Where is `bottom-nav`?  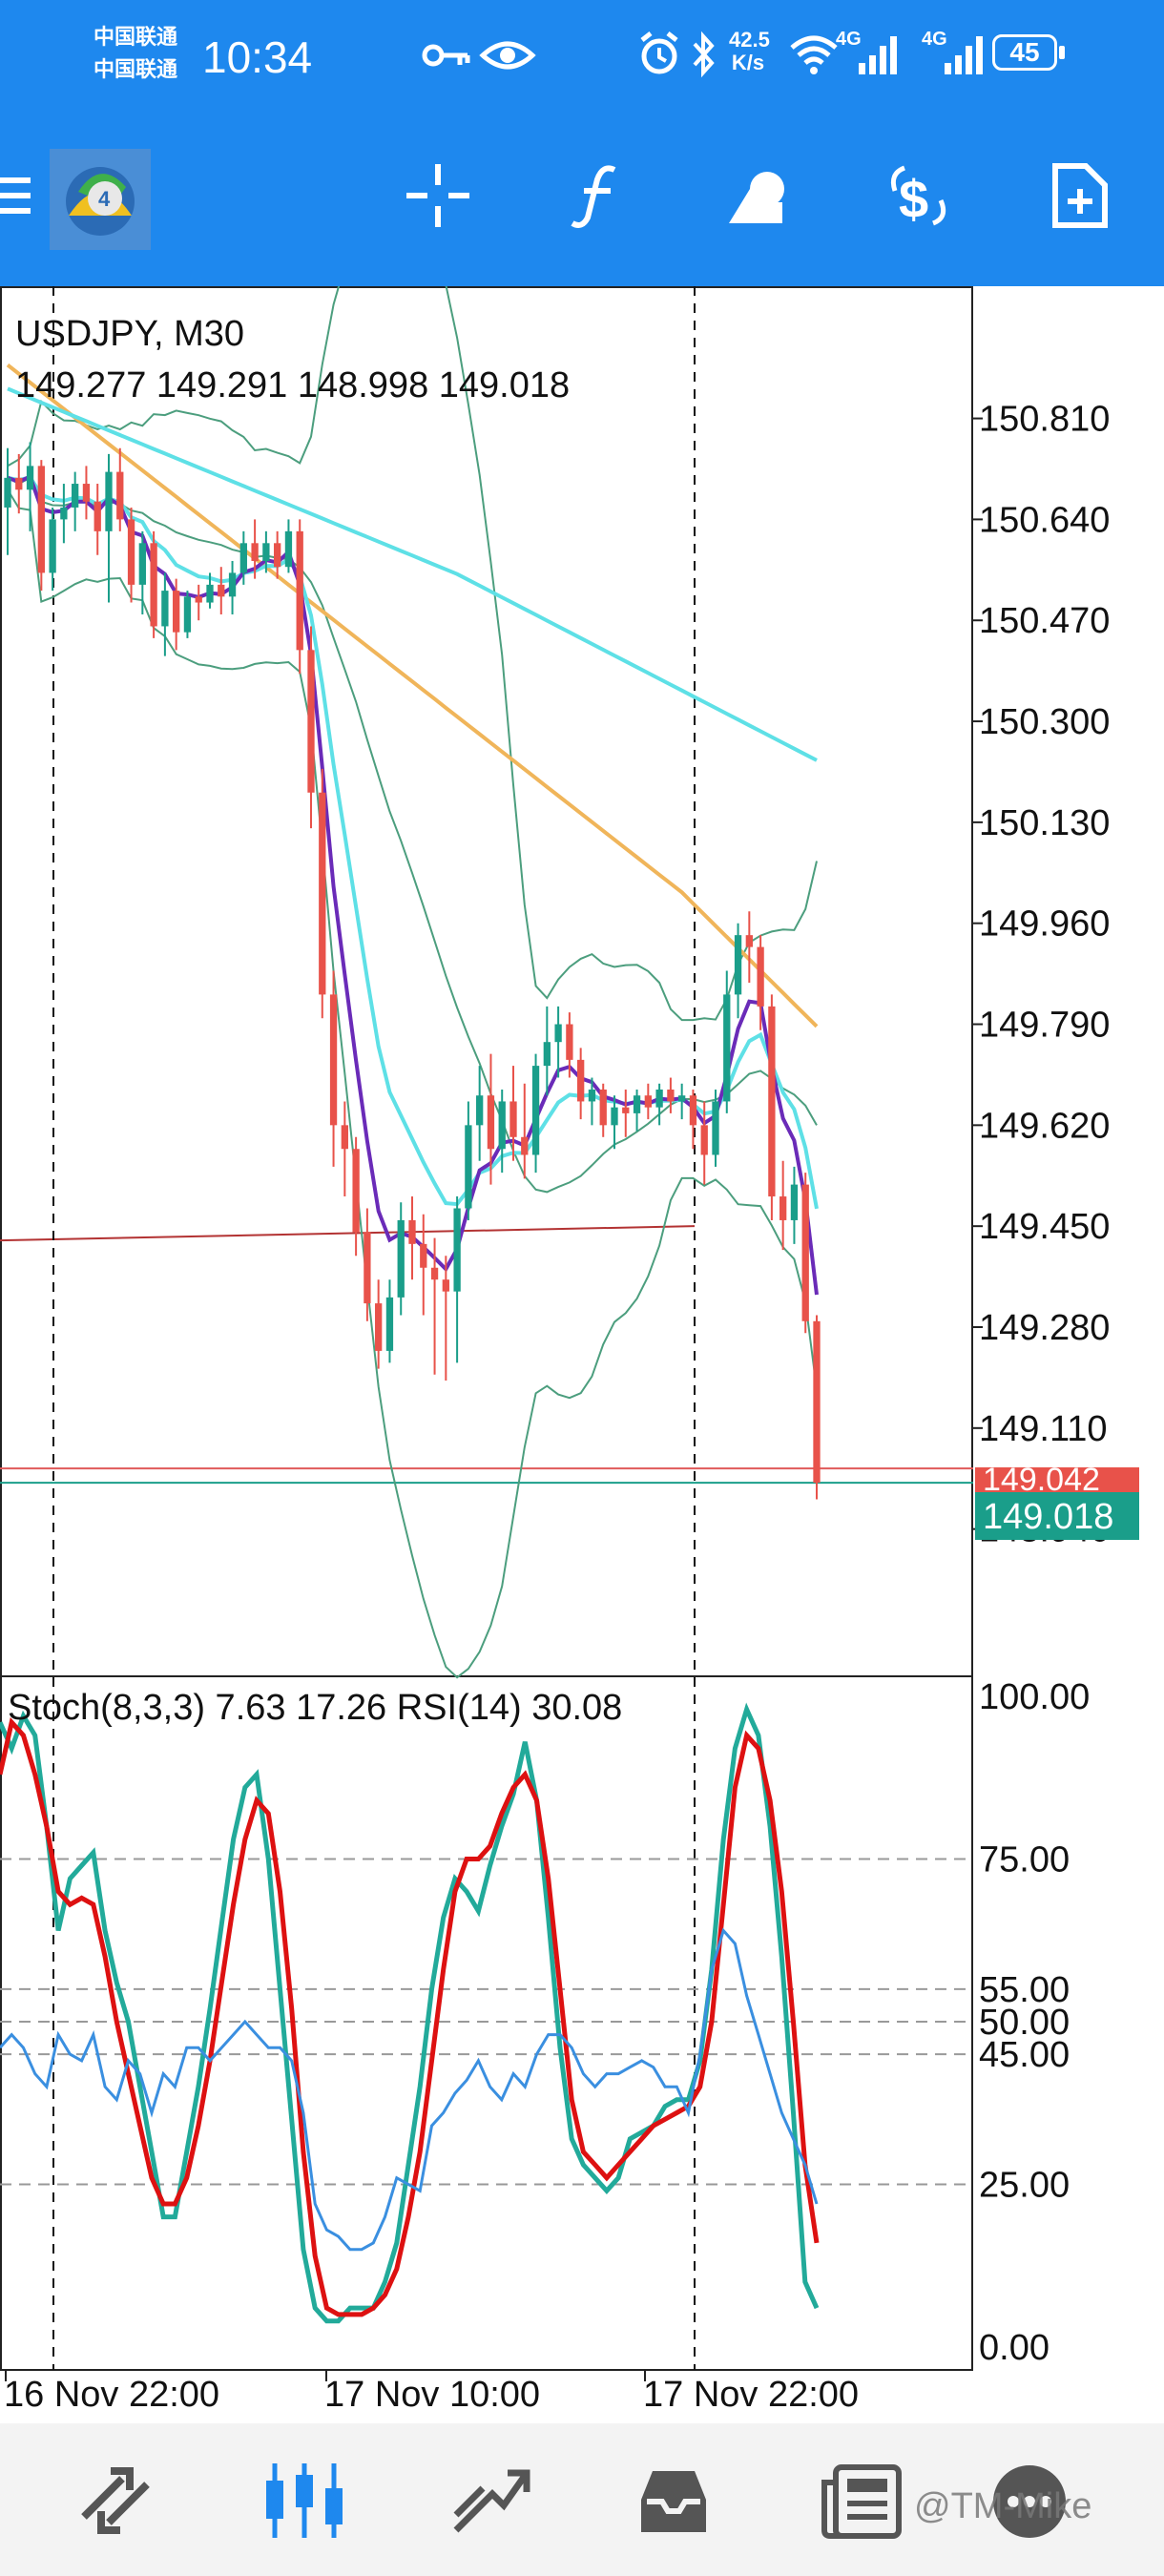 bottom-nav is located at coordinates (582, 2499).